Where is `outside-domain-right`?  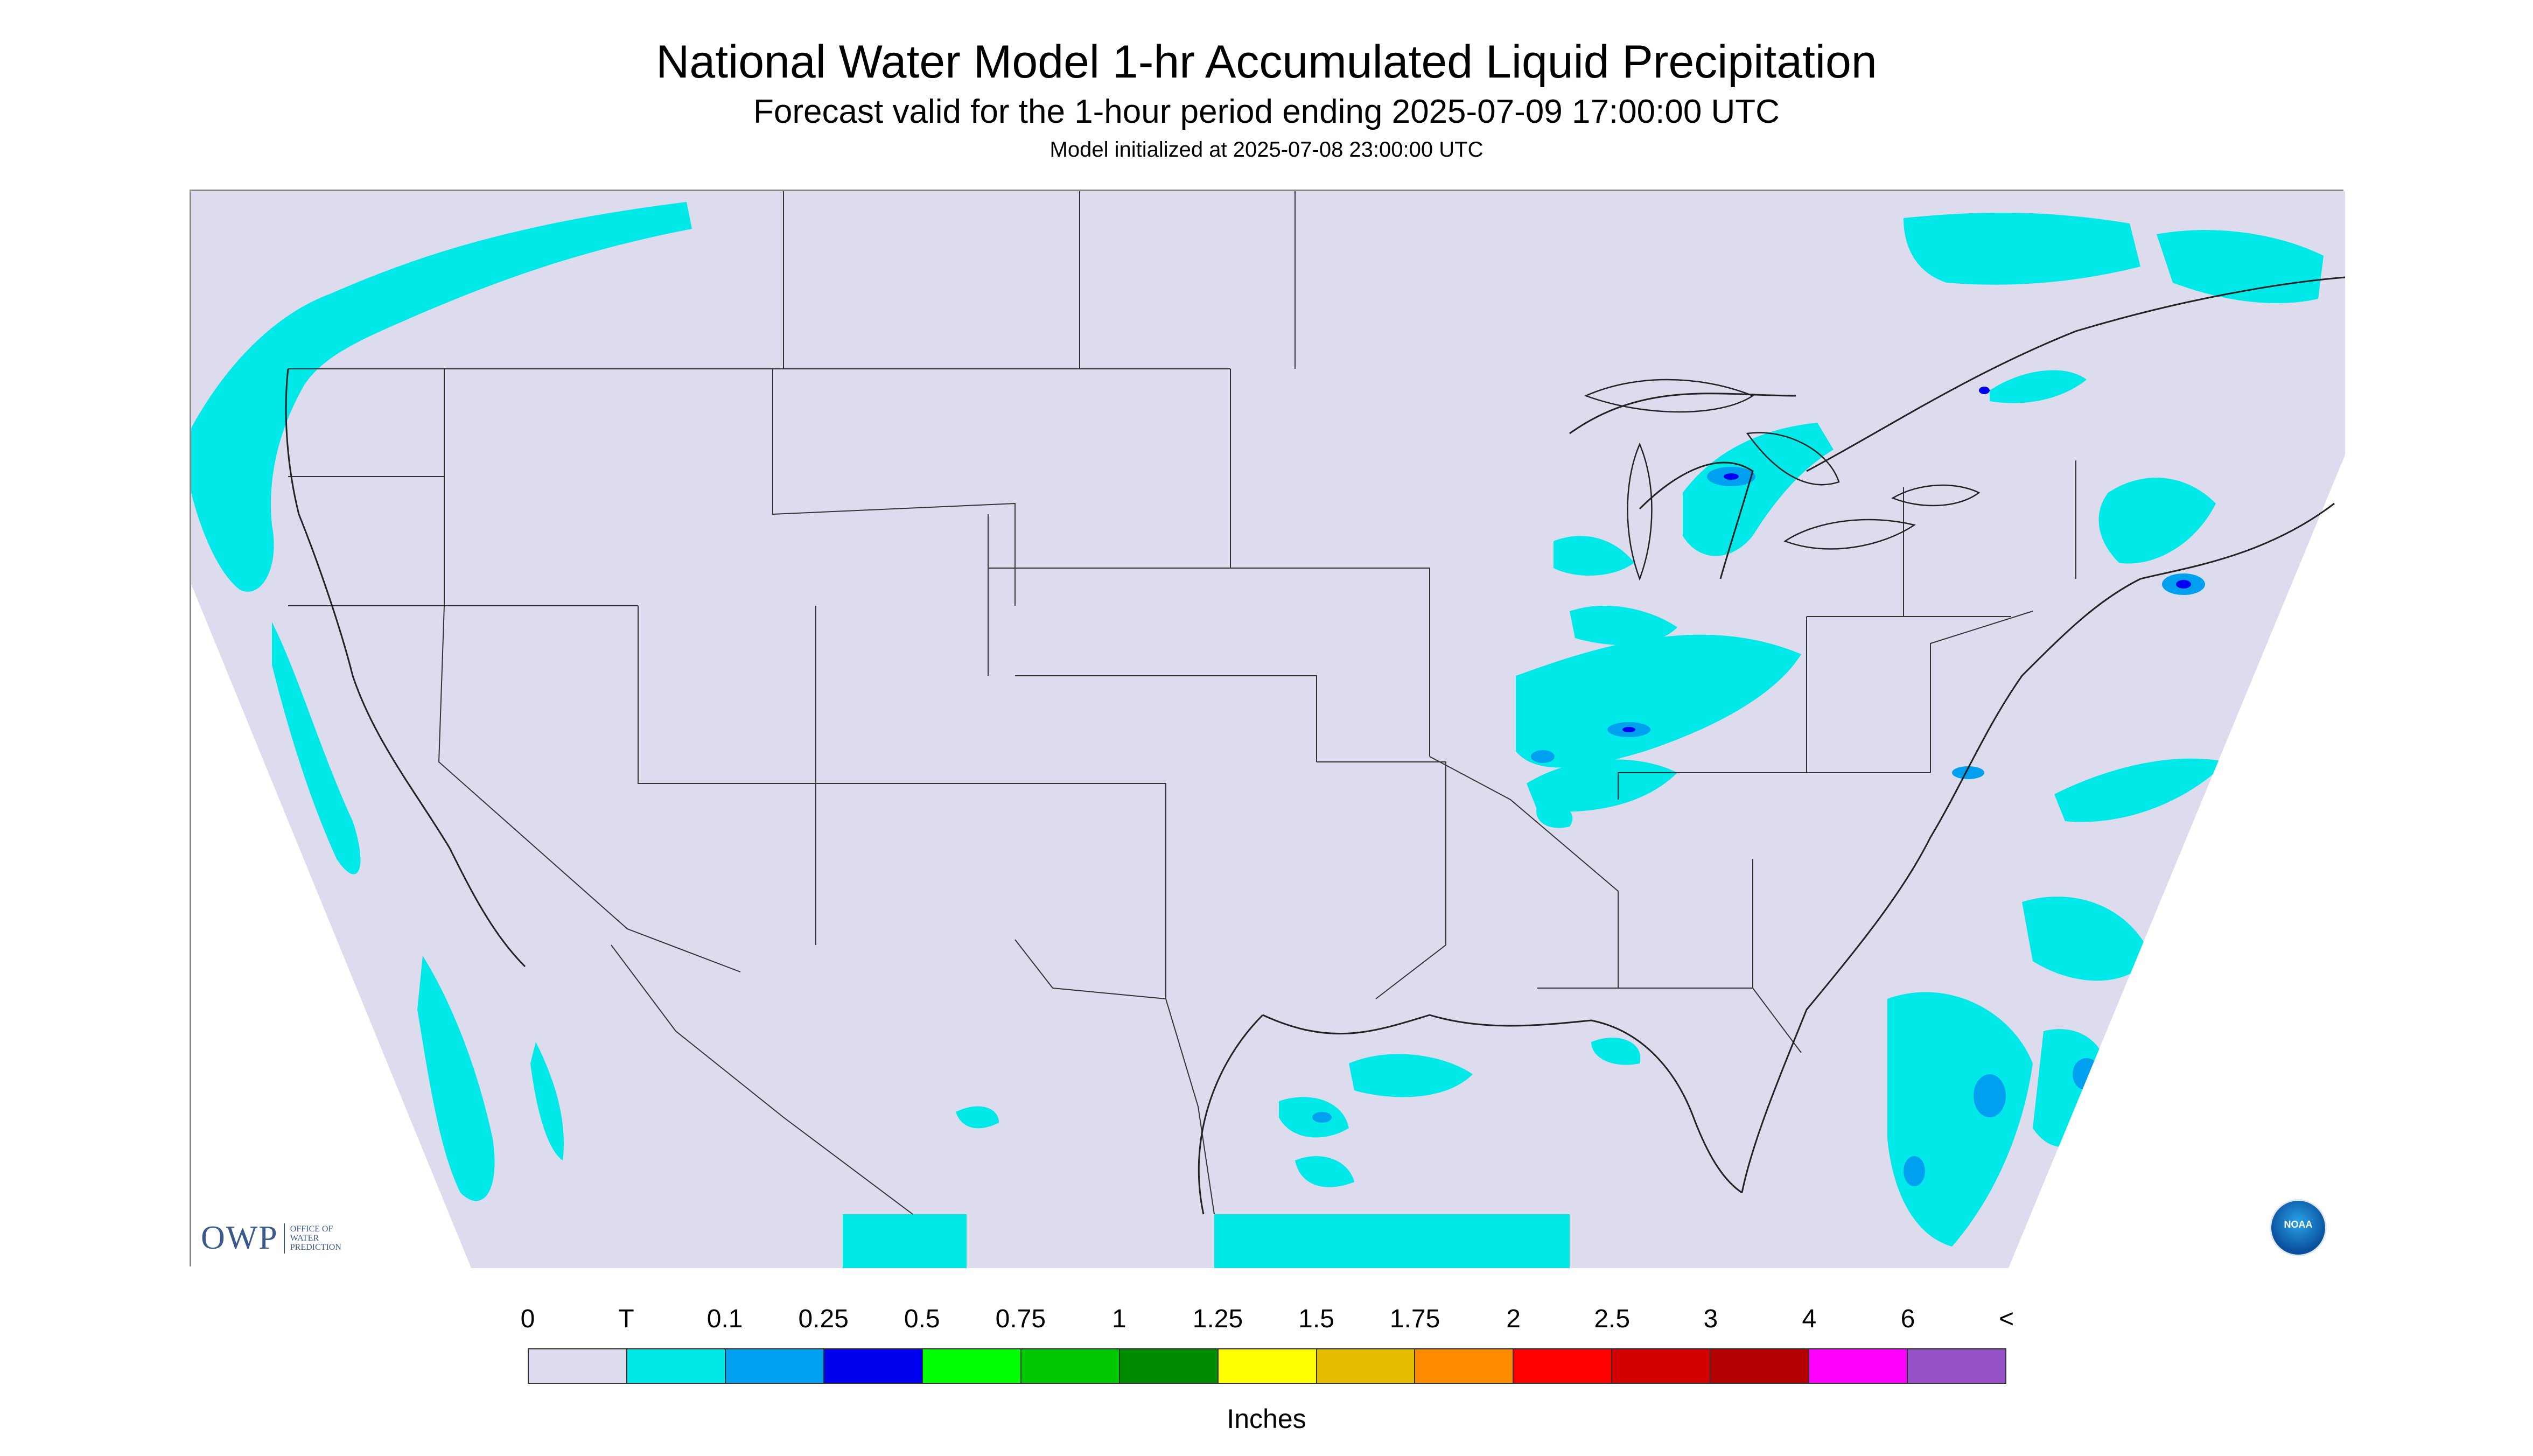
outside-domain-right is located at coordinates (2177, 861).